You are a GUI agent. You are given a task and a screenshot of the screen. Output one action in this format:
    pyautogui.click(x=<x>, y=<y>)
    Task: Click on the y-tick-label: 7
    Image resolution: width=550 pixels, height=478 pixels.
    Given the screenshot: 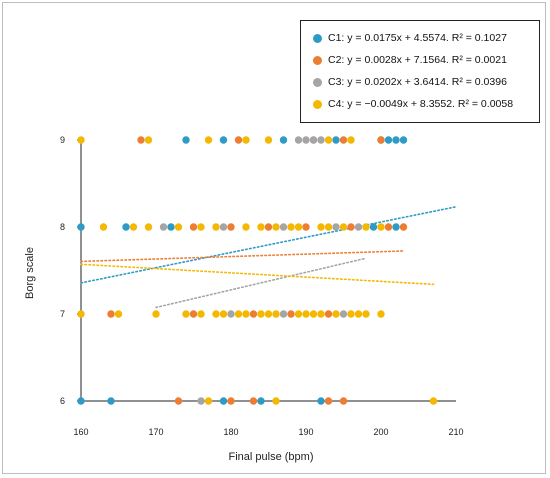 What is the action you would take?
    pyautogui.click(x=62, y=314)
    